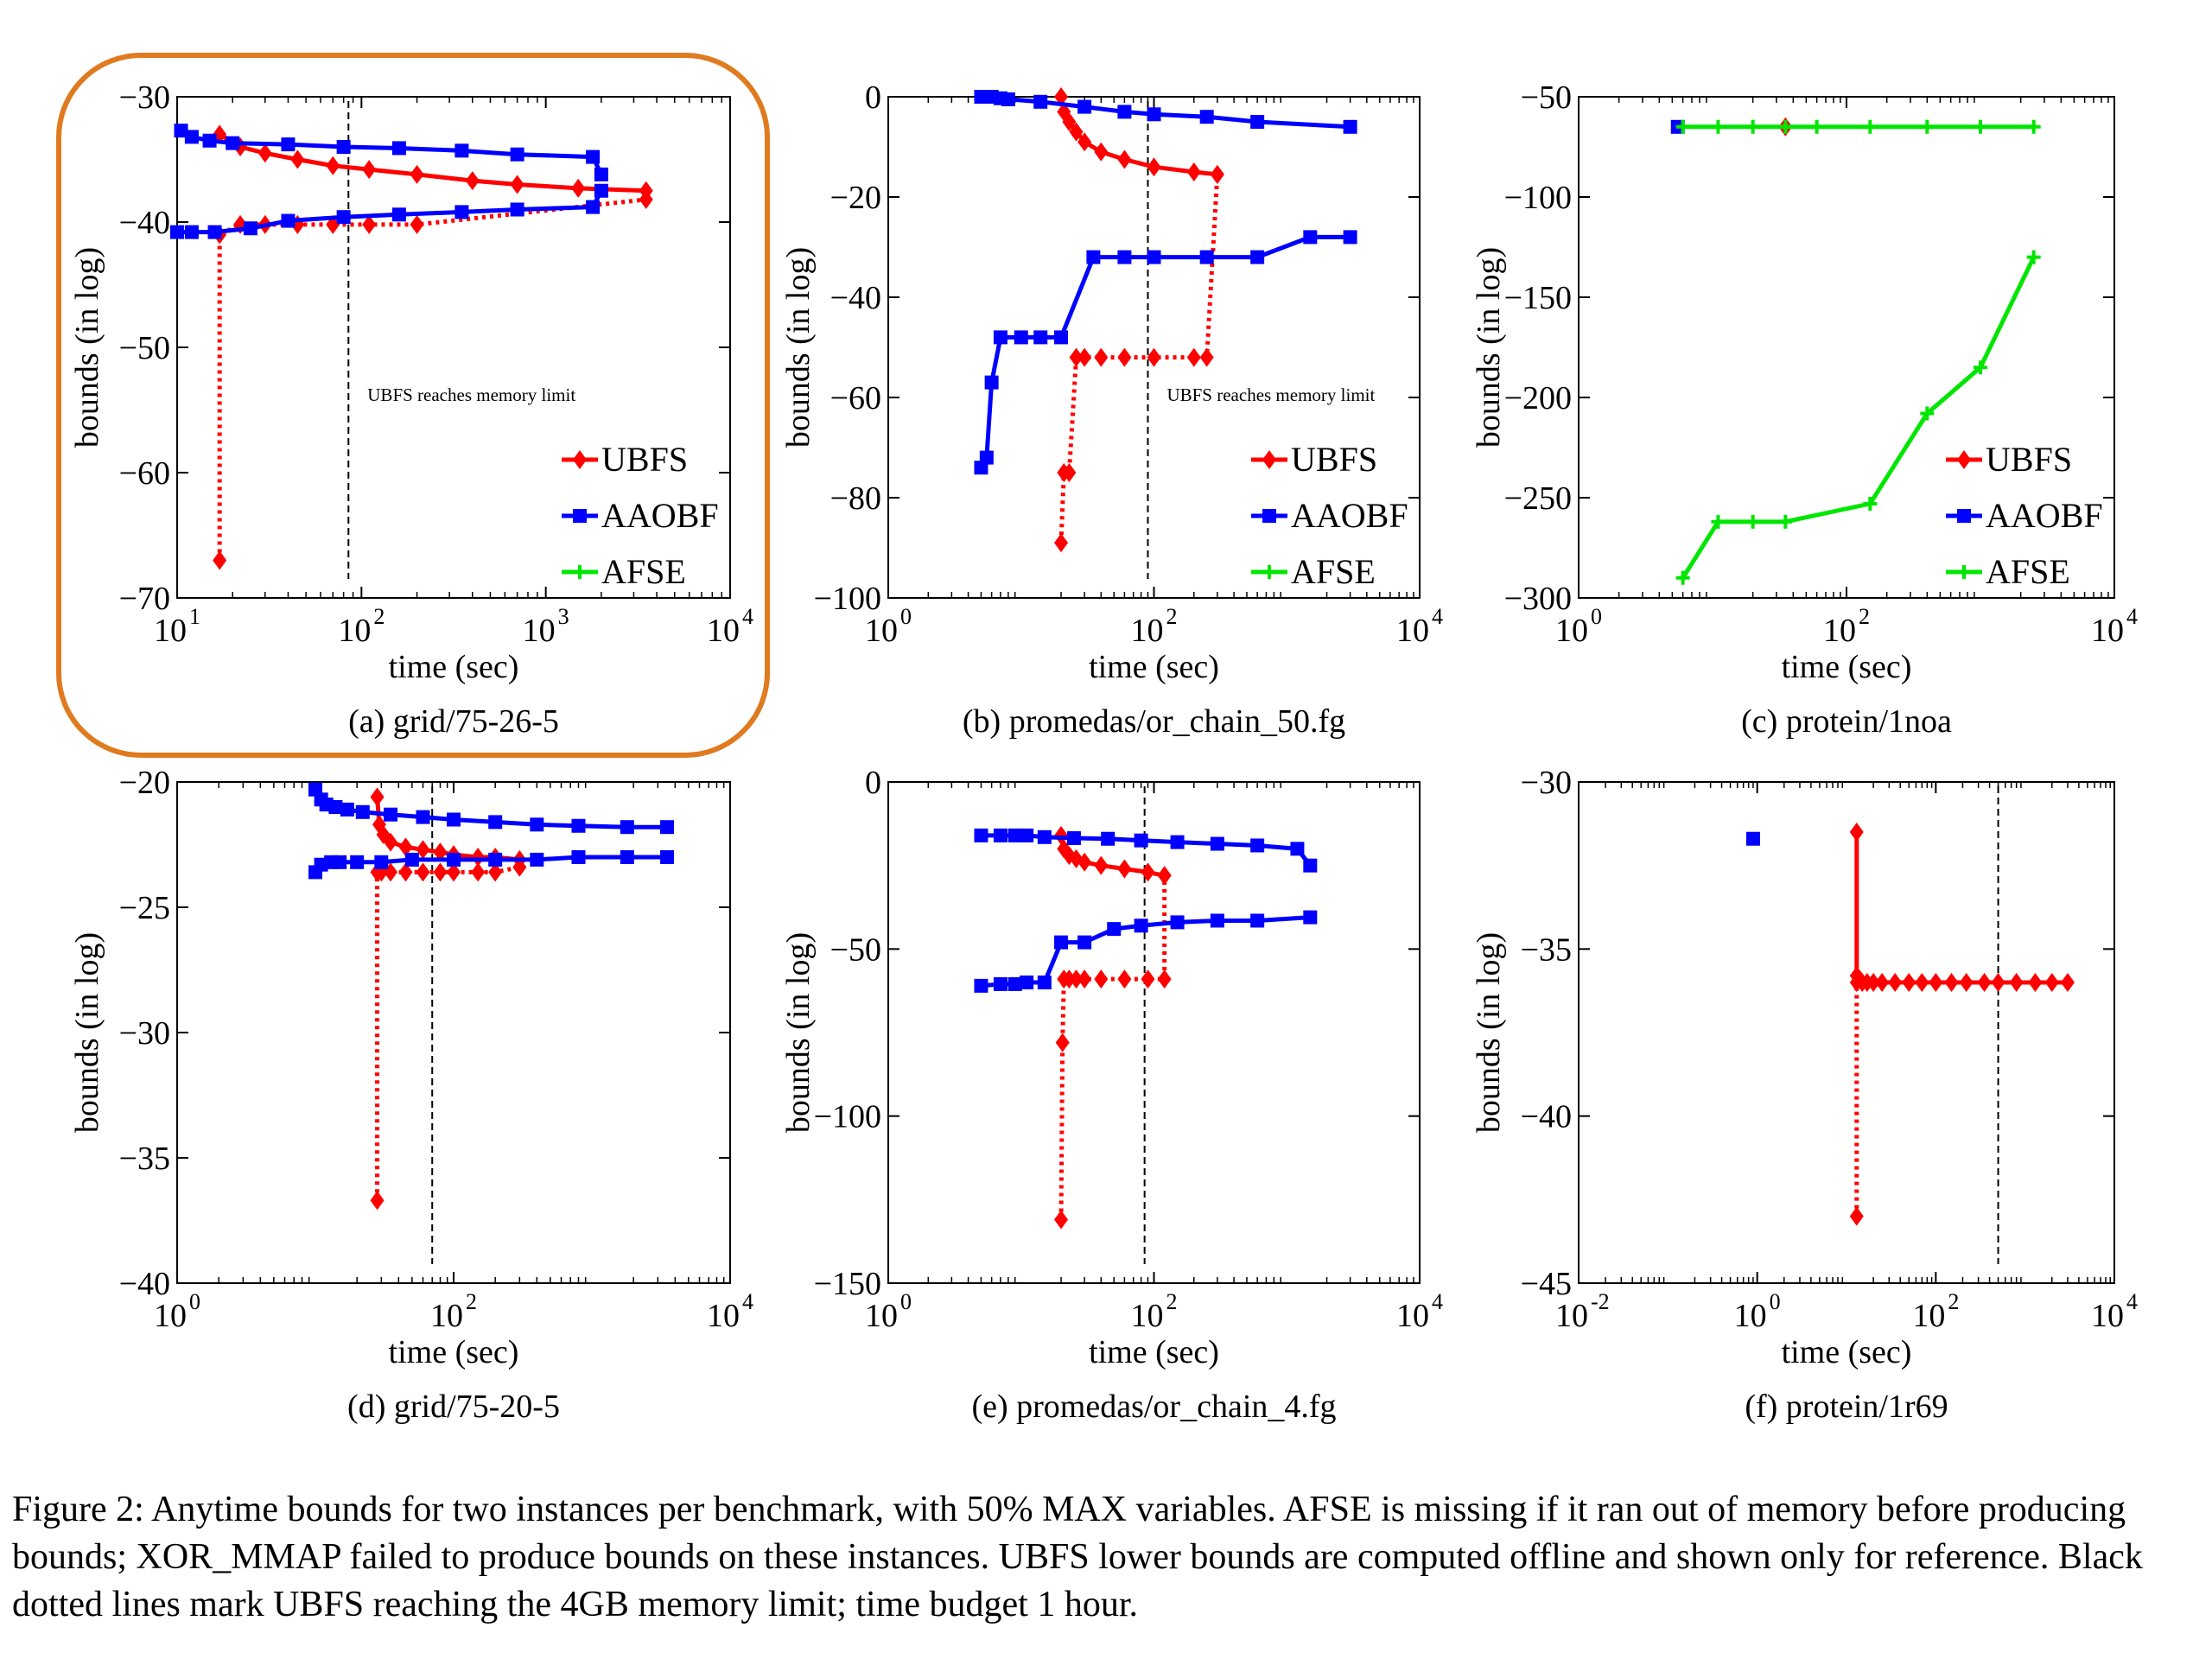  What do you see at coordinates (453, 1407) in the screenshot?
I see `panel-subtitle: (d) grid/75-20-5` at bounding box center [453, 1407].